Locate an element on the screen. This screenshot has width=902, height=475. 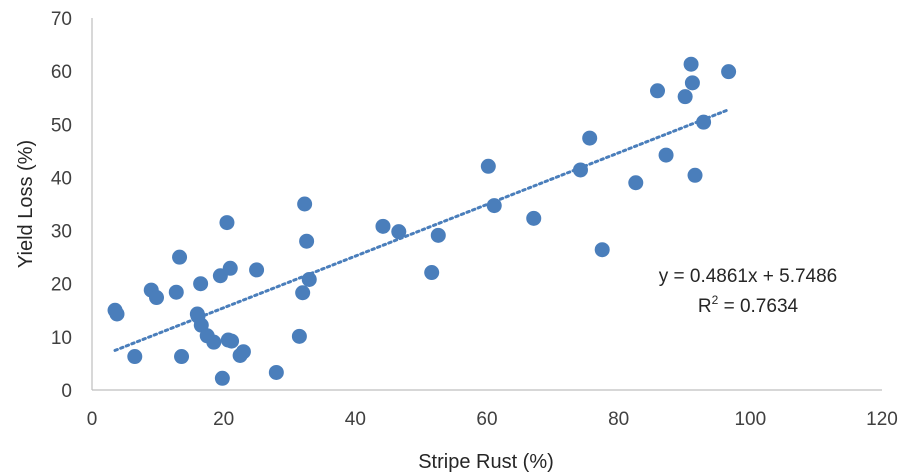
y-tick-label: 30 is located at coordinates (61, 232).